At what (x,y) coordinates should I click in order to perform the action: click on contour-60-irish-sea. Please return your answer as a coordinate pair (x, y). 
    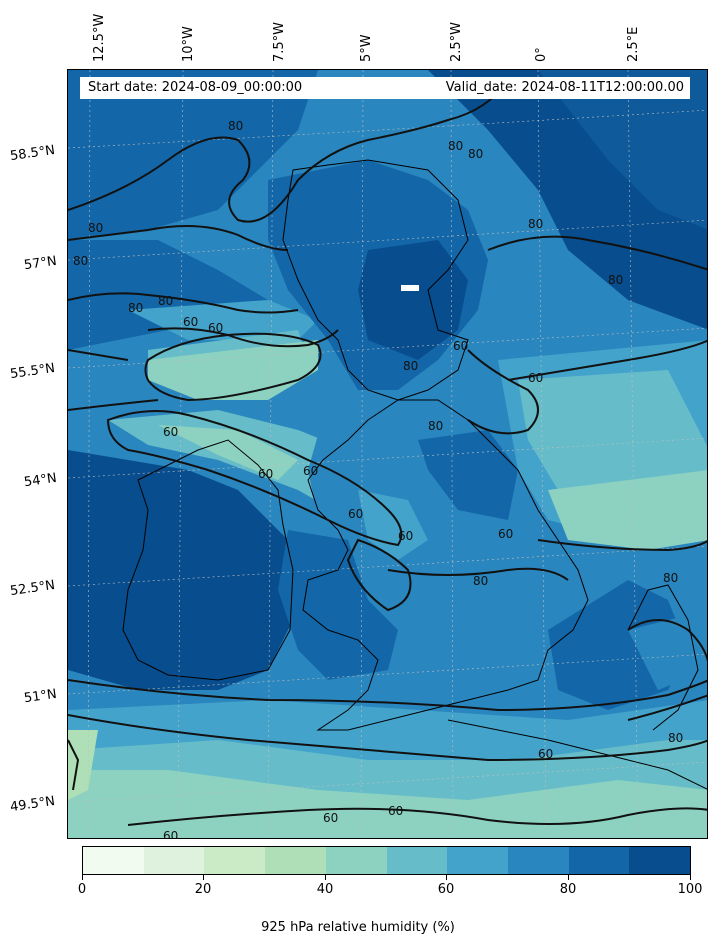
    Looking at the image, I should click on (254, 478).